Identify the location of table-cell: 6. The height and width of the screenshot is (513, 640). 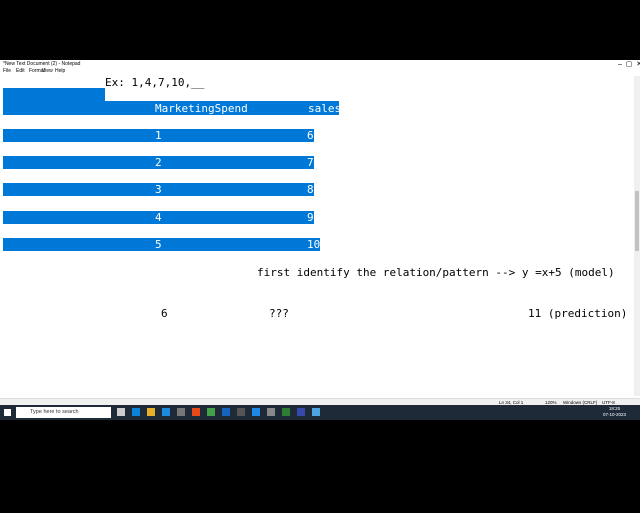
(310, 135).